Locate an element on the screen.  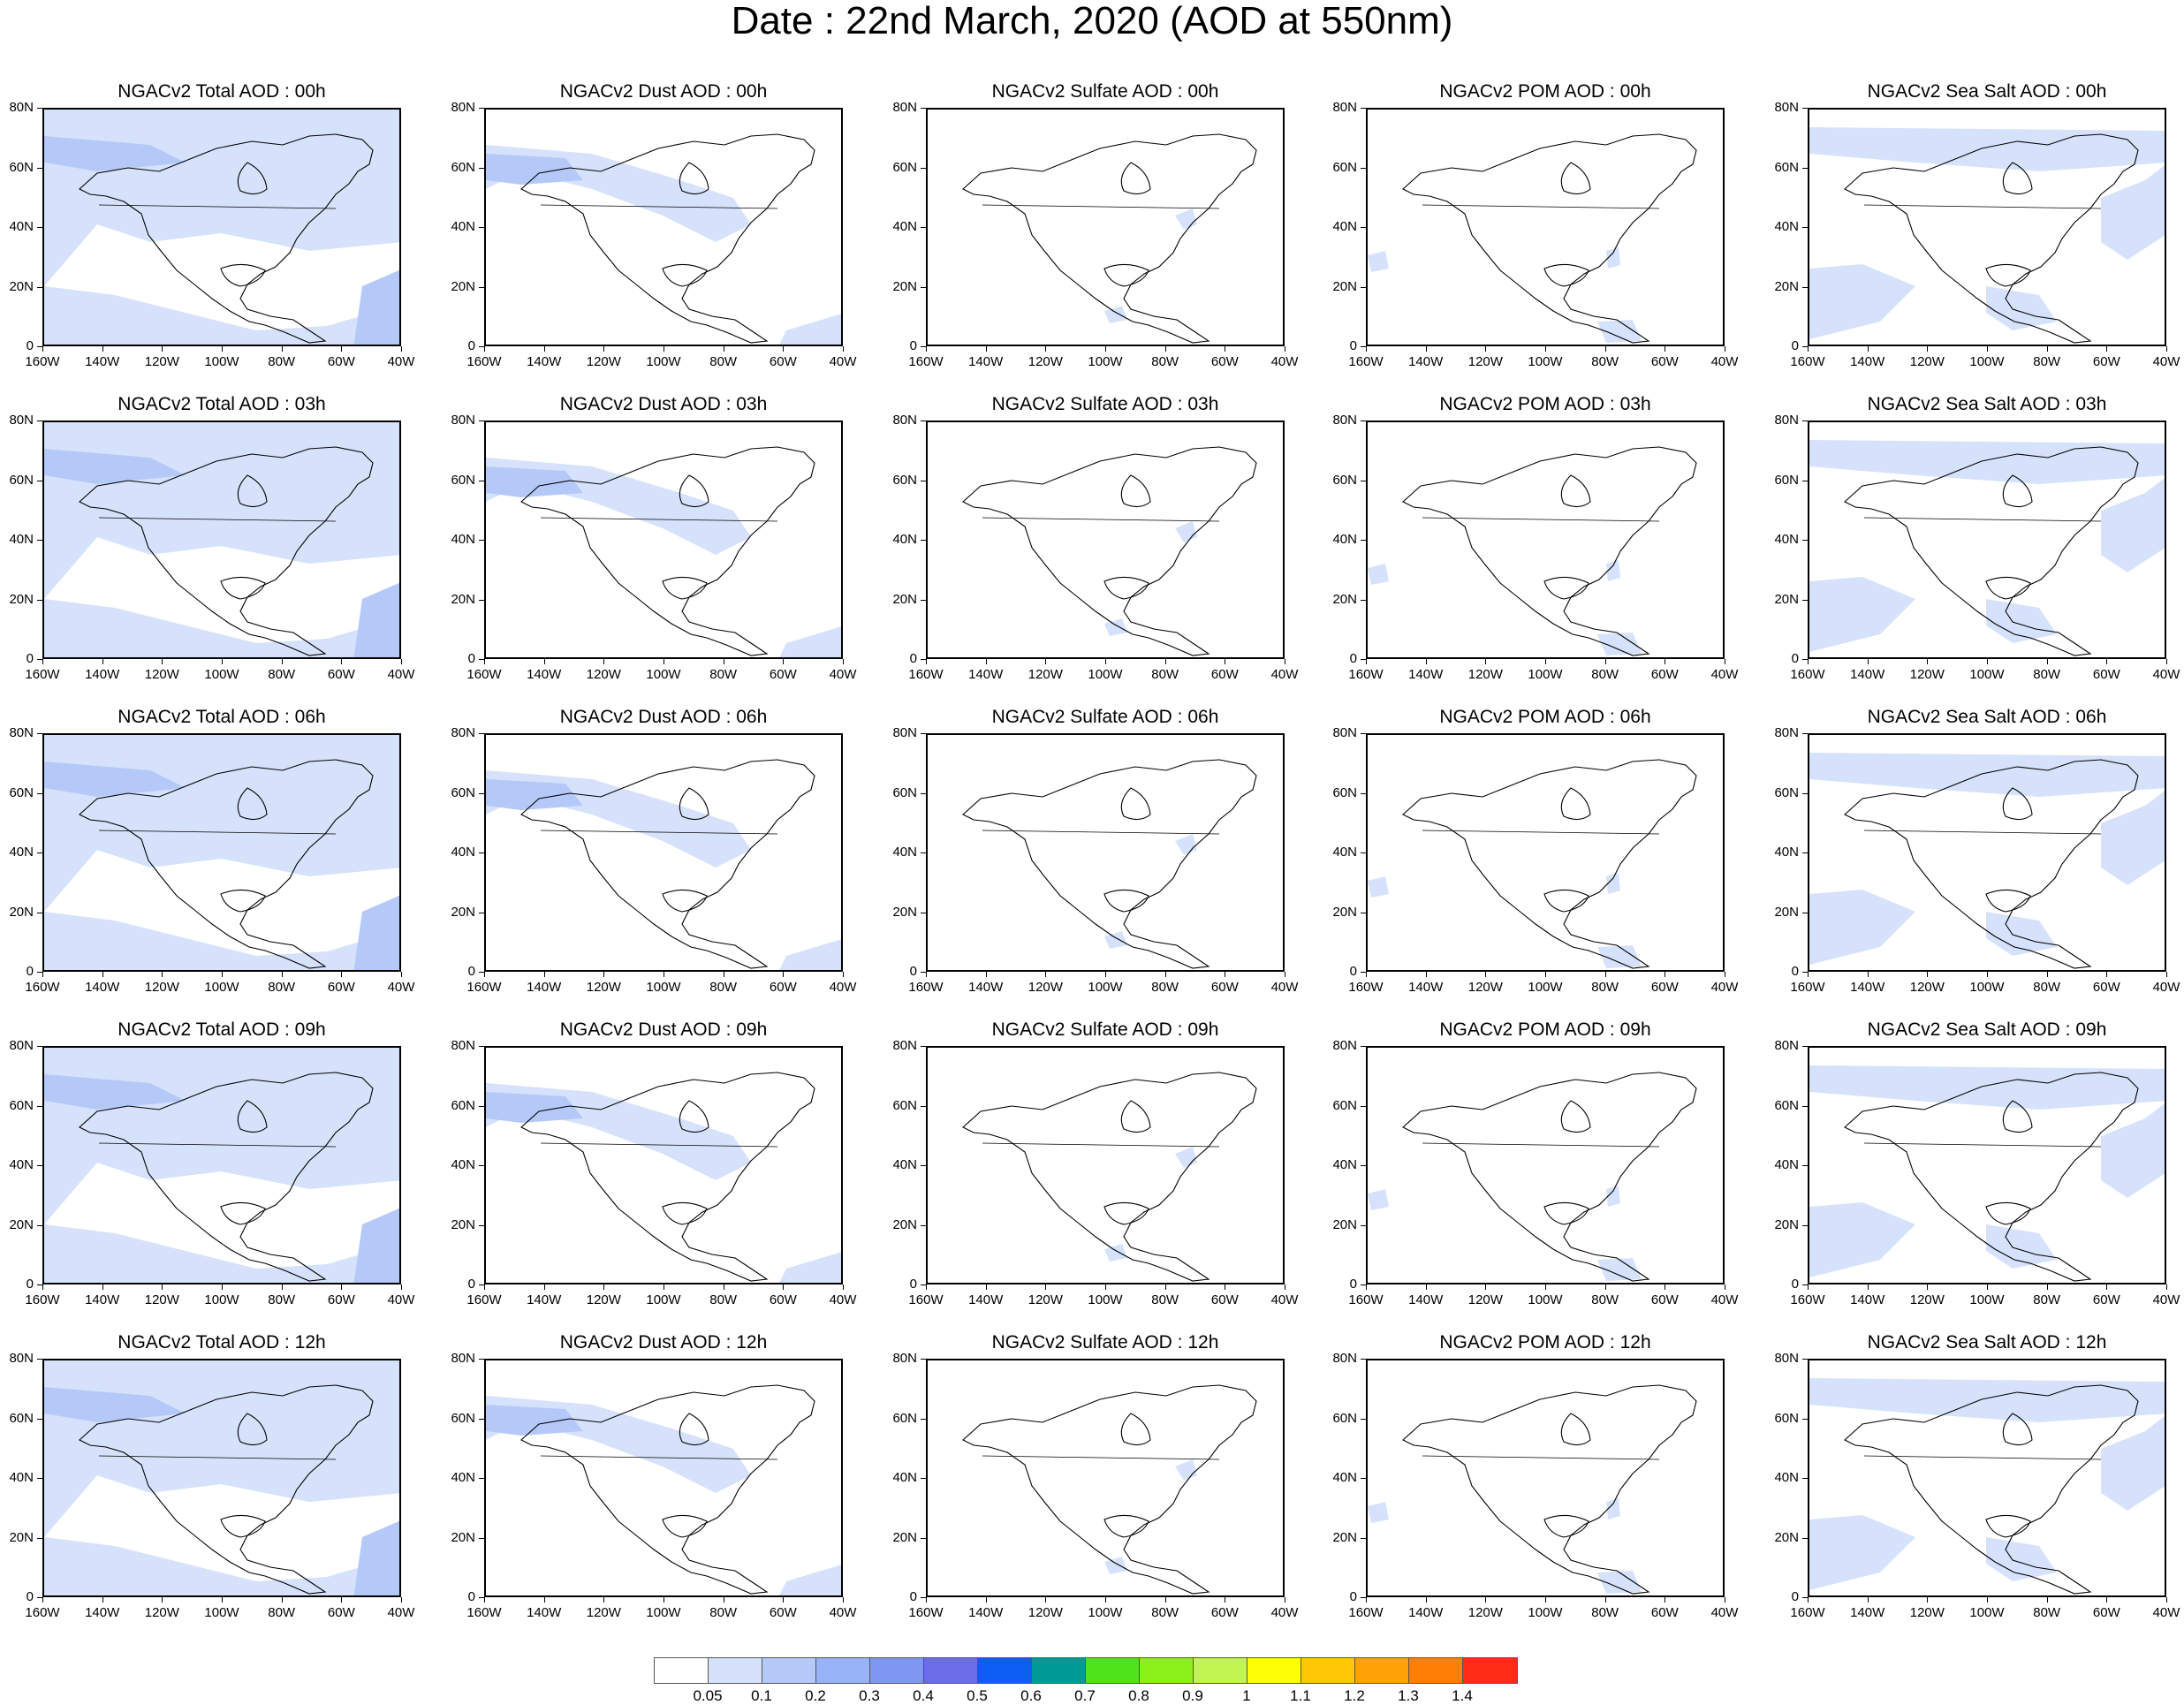
lon-tick-label: 40W is located at coordinates (401, 988).